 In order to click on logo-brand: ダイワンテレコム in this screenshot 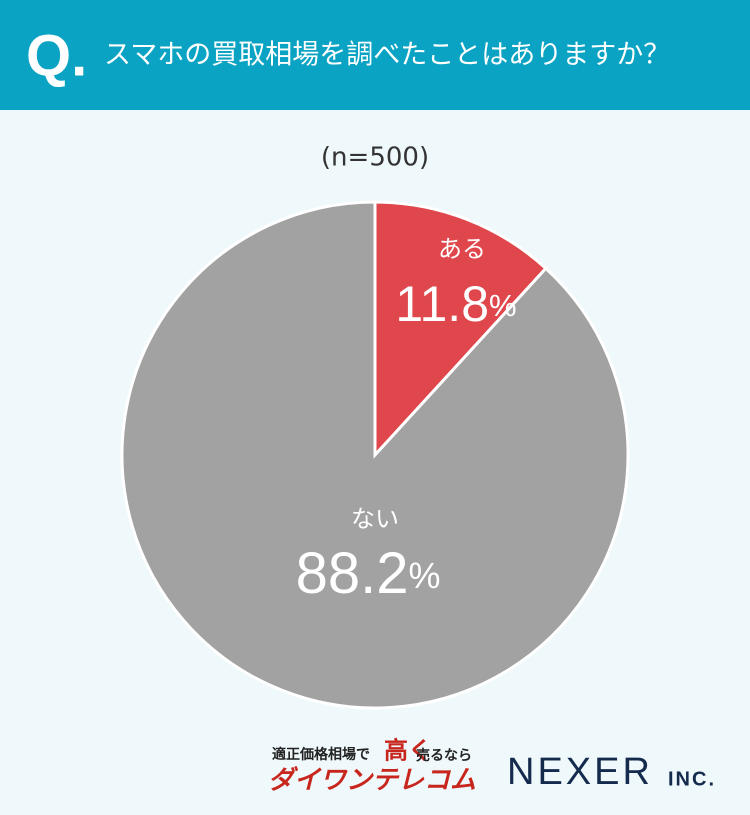, I will do `click(372, 781)`.